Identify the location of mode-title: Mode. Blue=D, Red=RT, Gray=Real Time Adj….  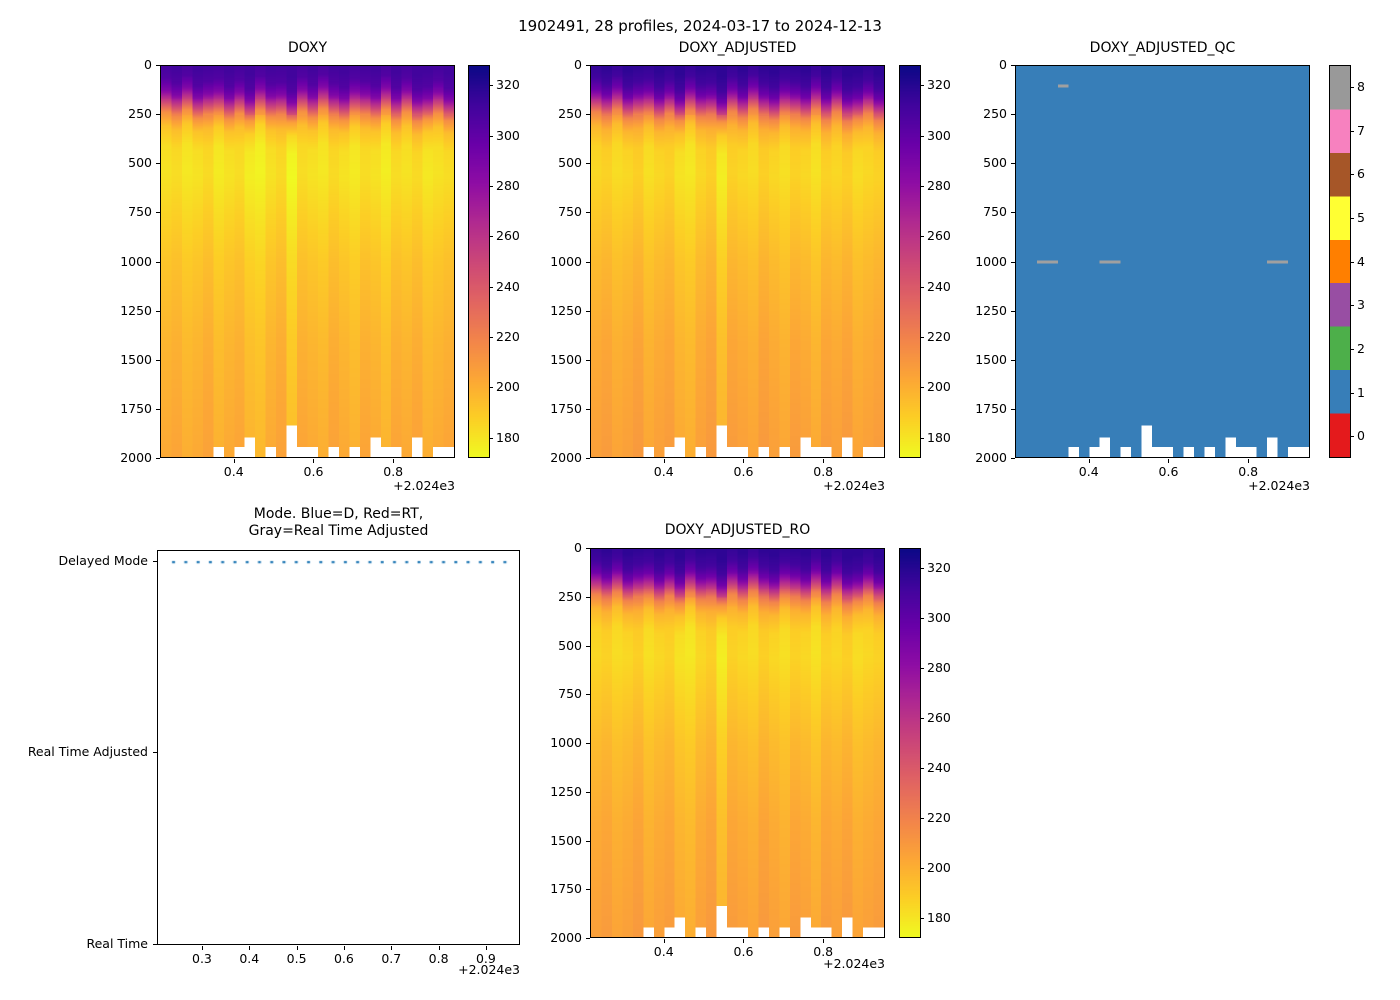
(338, 522).